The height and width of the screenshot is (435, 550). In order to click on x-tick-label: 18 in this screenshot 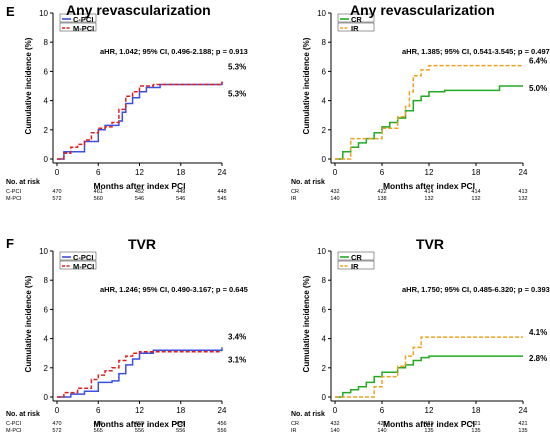, I will do `click(180, 410)`.